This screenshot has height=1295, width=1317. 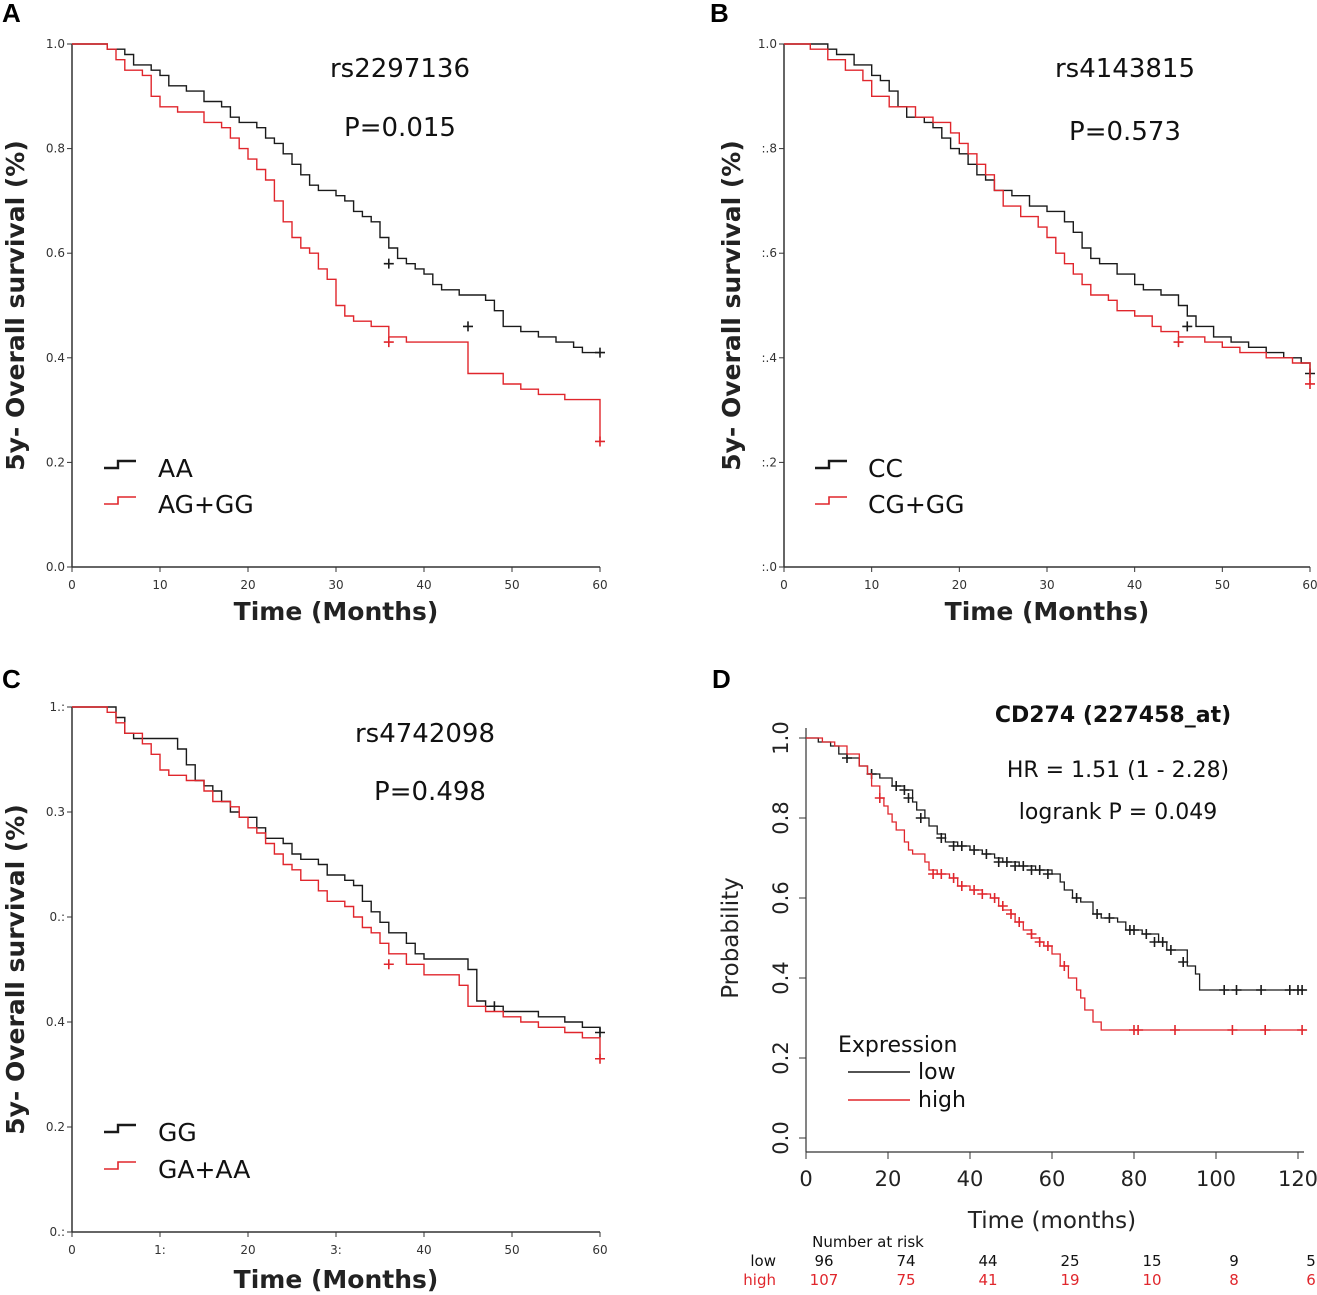 What do you see at coordinates (721, 679) in the screenshot?
I see `panel-letter: D` at bounding box center [721, 679].